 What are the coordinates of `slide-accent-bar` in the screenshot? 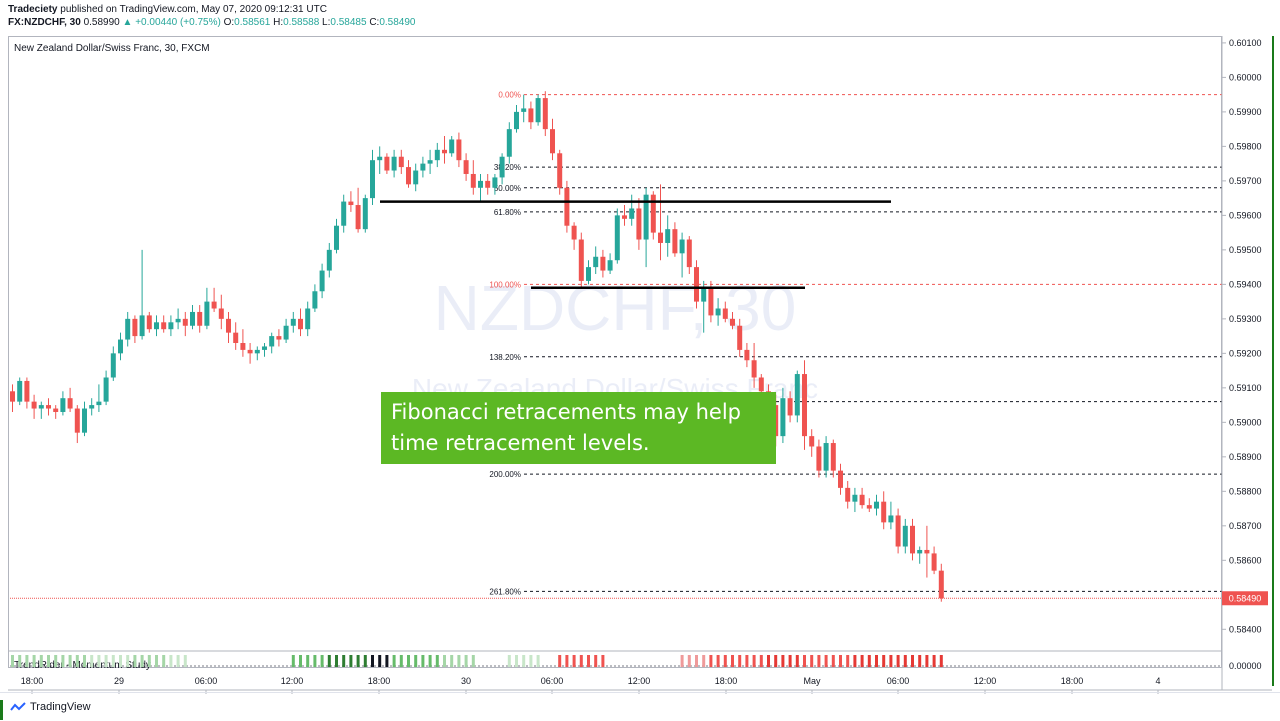 It's located at (1273, 361).